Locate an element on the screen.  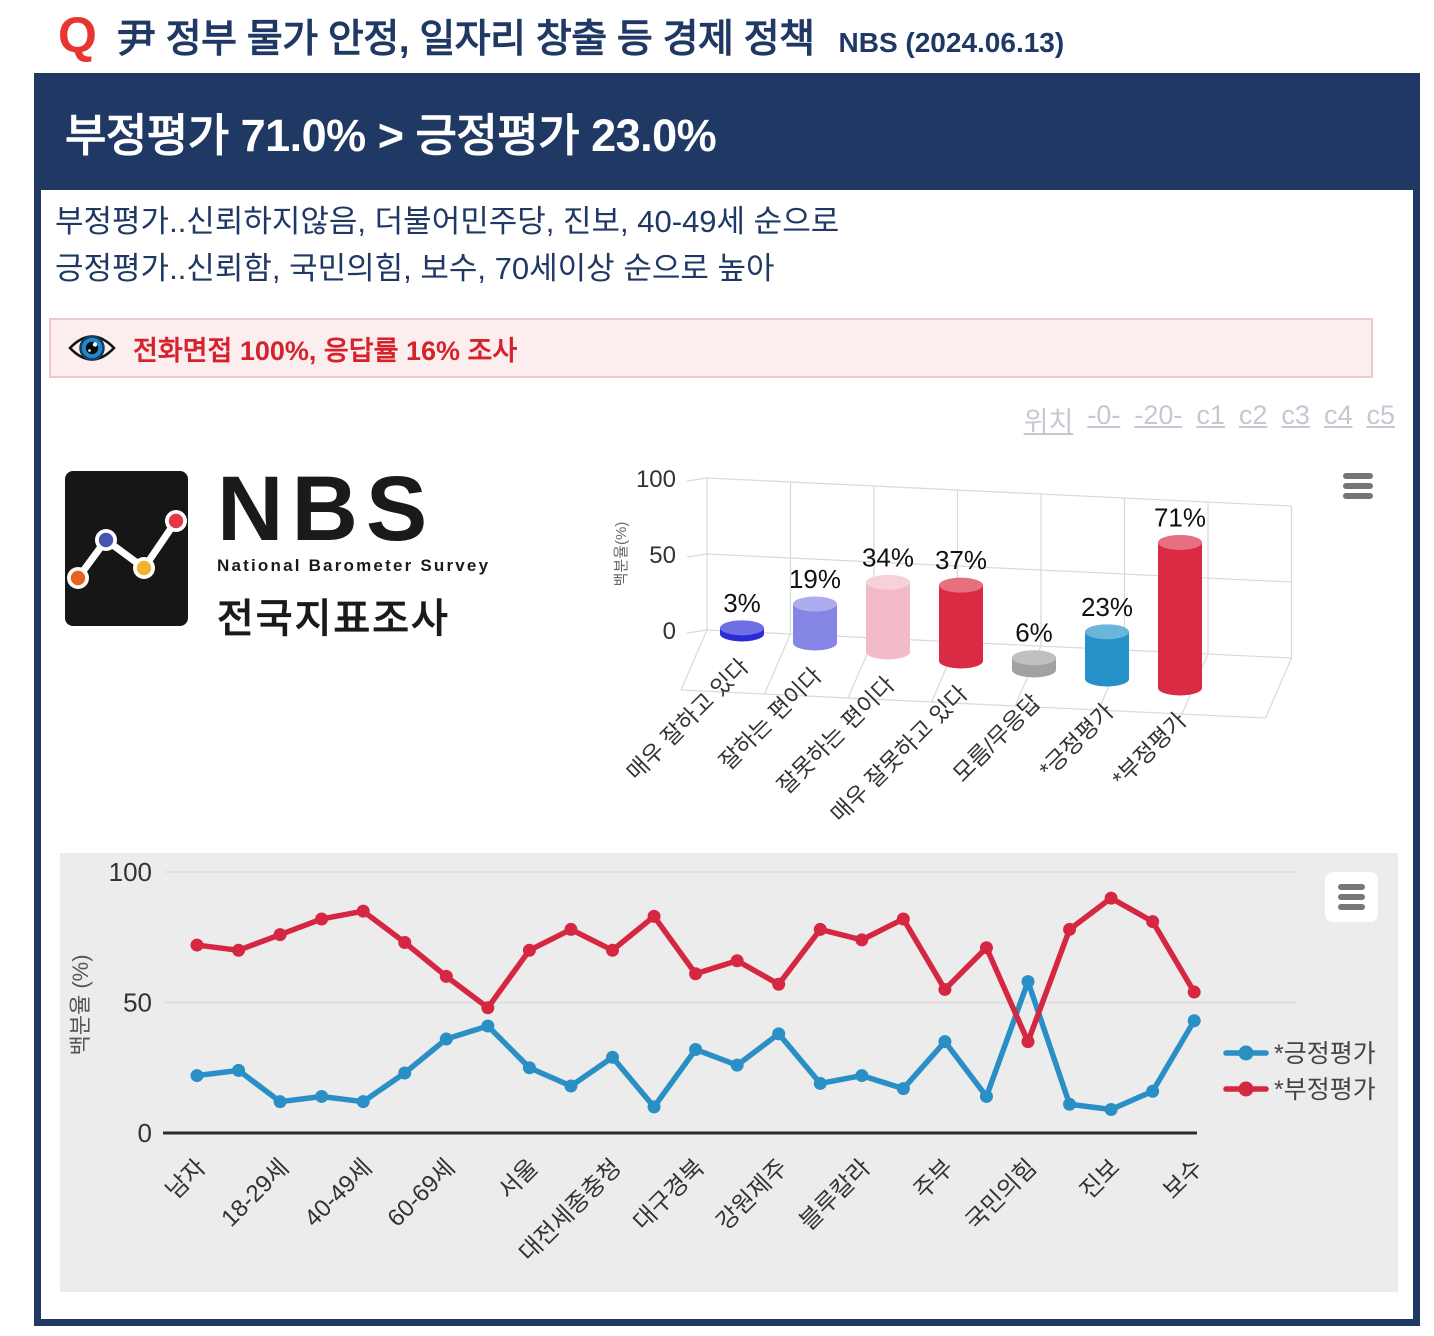
summary-line-positive: 긍정평가..신뢰함, 국민의힘, 보수, 70세이상 순으로 높아 is located at coordinates (415, 268).